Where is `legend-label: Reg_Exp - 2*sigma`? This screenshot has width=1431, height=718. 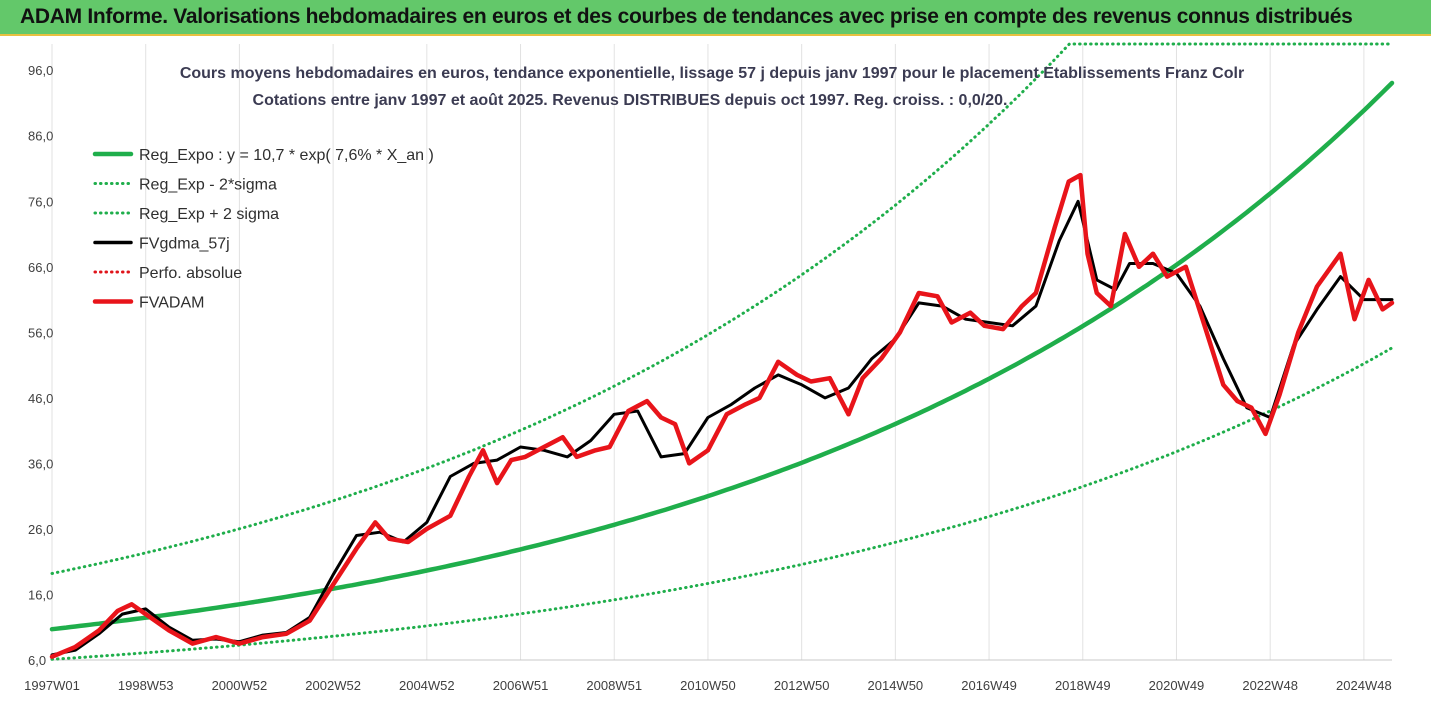 legend-label: Reg_Exp - 2*sigma is located at coordinates (208, 185).